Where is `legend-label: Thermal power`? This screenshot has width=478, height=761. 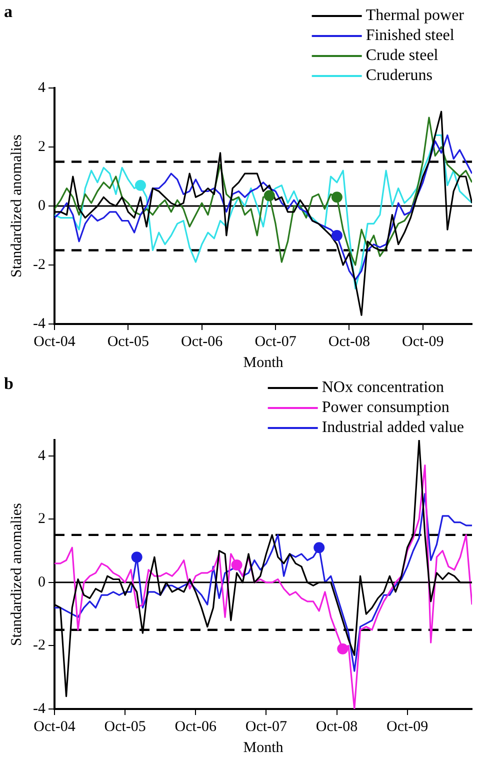 legend-label: Thermal power is located at coordinates (415, 15).